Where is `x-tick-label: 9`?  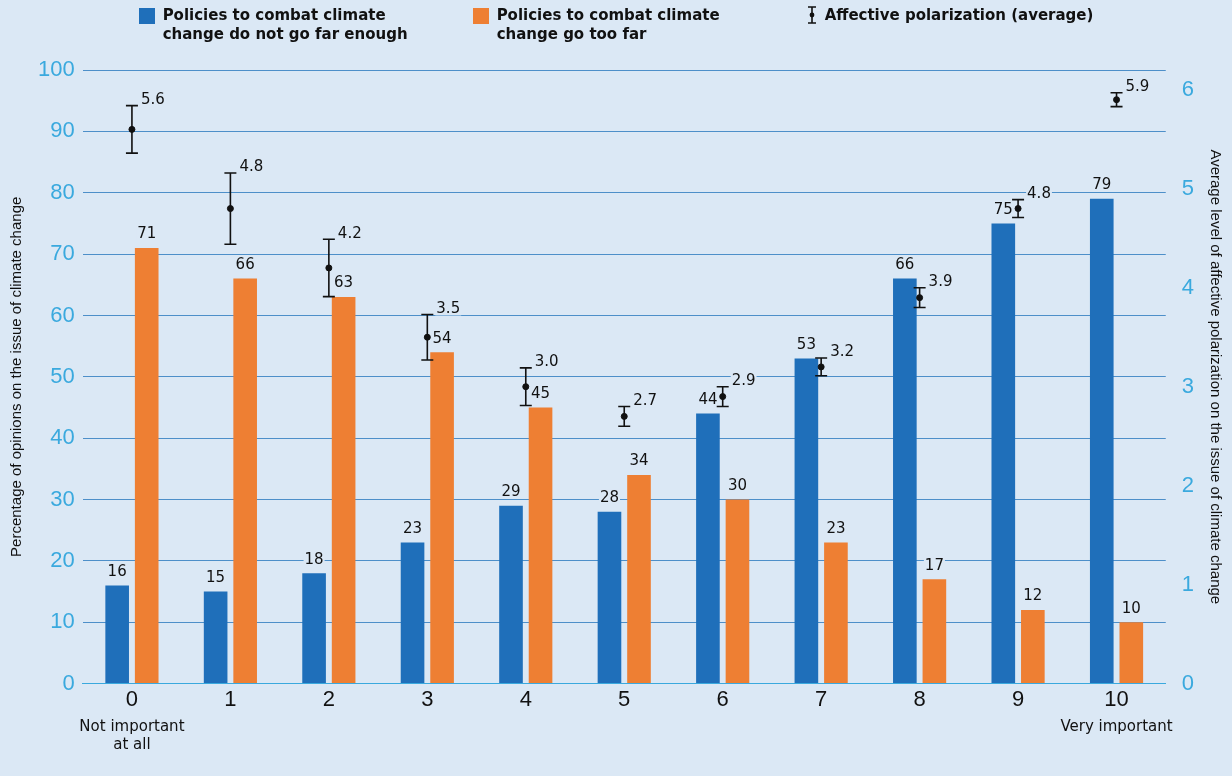
x-tick-label: 9 is located at coordinates (1018, 698).